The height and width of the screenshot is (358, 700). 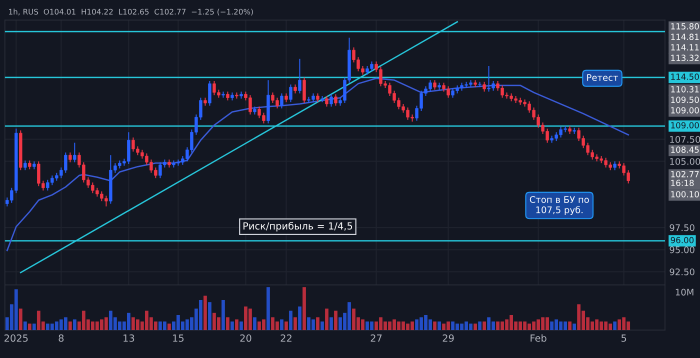 I want to click on ref-line-label: 109.00, so click(x=685, y=125).